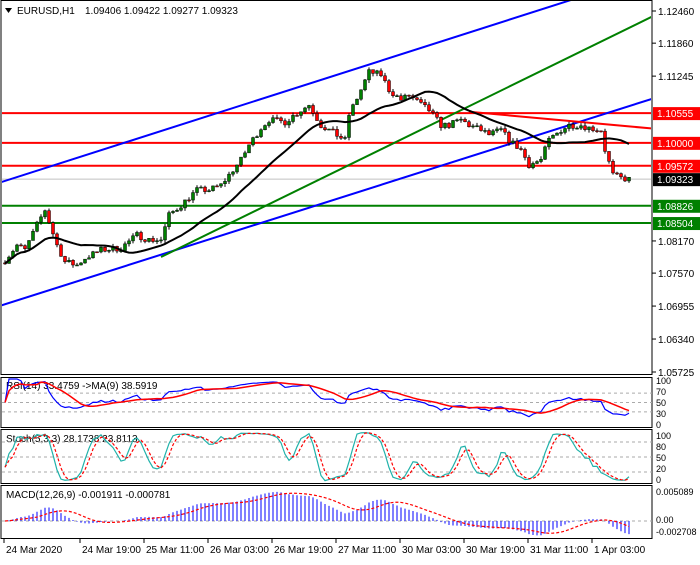 The height and width of the screenshot is (565, 700). What do you see at coordinates (661, 392) in the screenshot?
I see `rsi-axis-label: 70` at bounding box center [661, 392].